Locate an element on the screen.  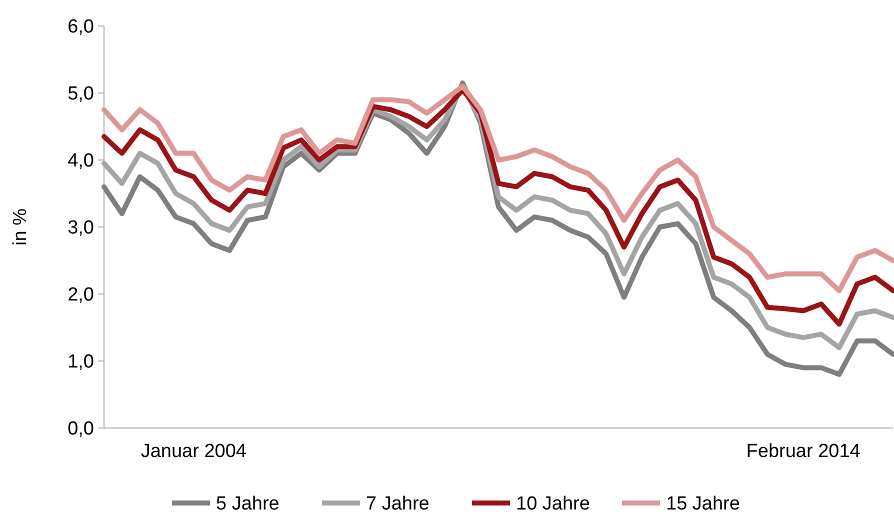
y-tick-label: 6,0 is located at coordinates (81, 27).